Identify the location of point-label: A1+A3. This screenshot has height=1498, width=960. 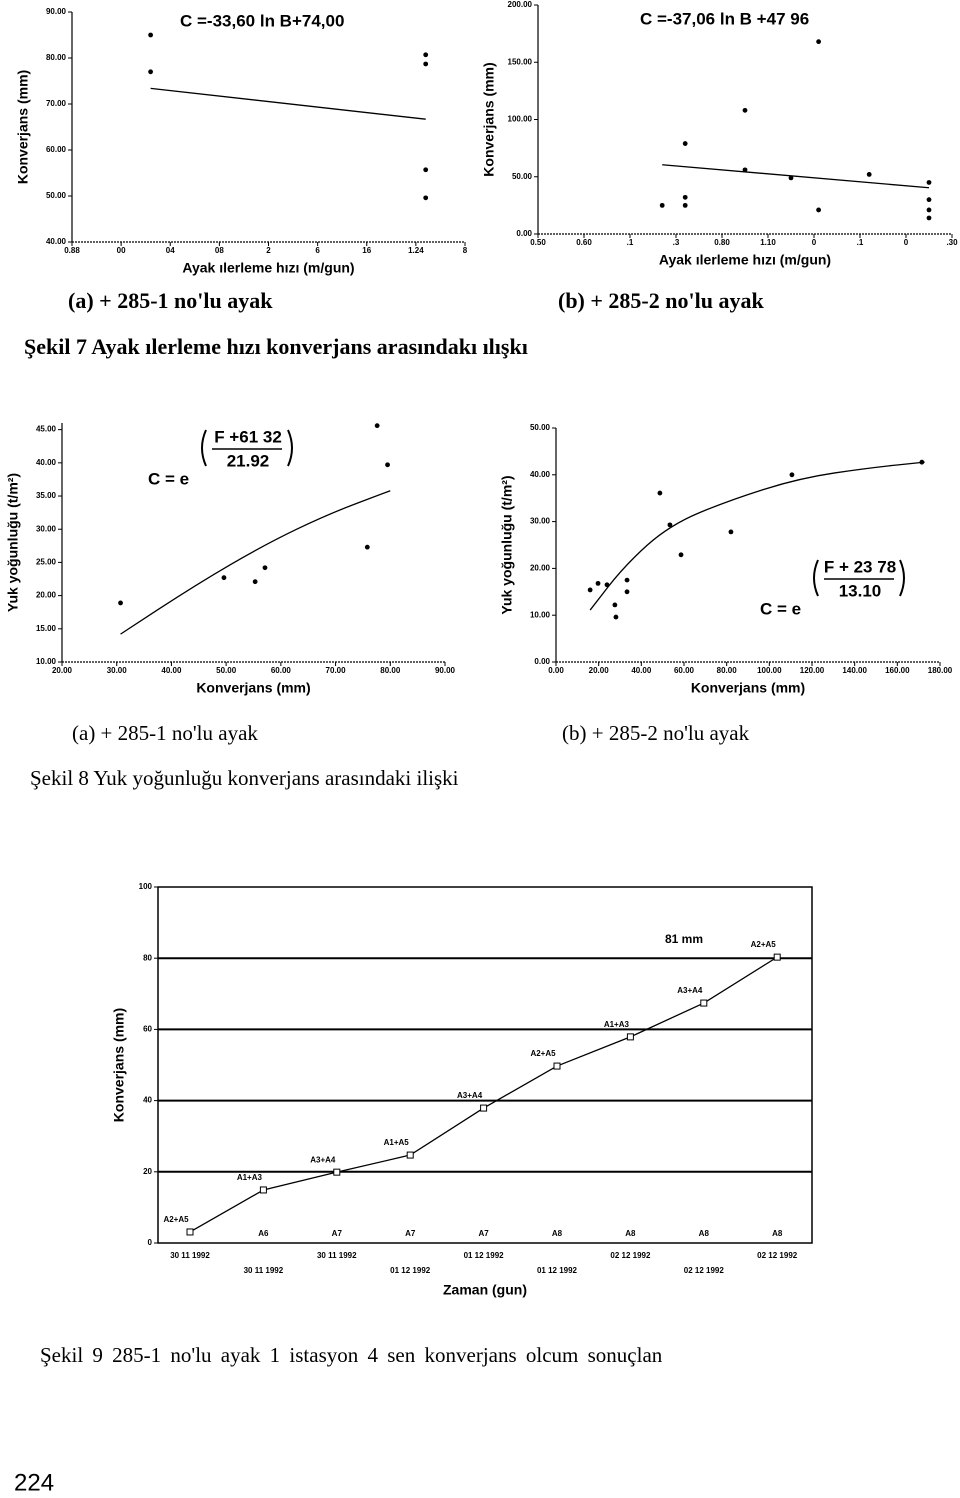
(250, 1177).